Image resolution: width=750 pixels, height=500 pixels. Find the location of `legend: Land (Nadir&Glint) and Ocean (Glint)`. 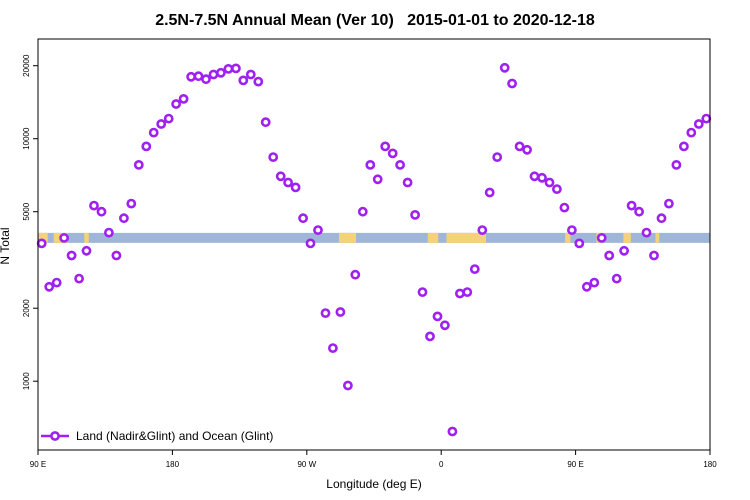

legend: Land (Nadir&Glint) and Ocean (Glint) is located at coordinates (157, 436).